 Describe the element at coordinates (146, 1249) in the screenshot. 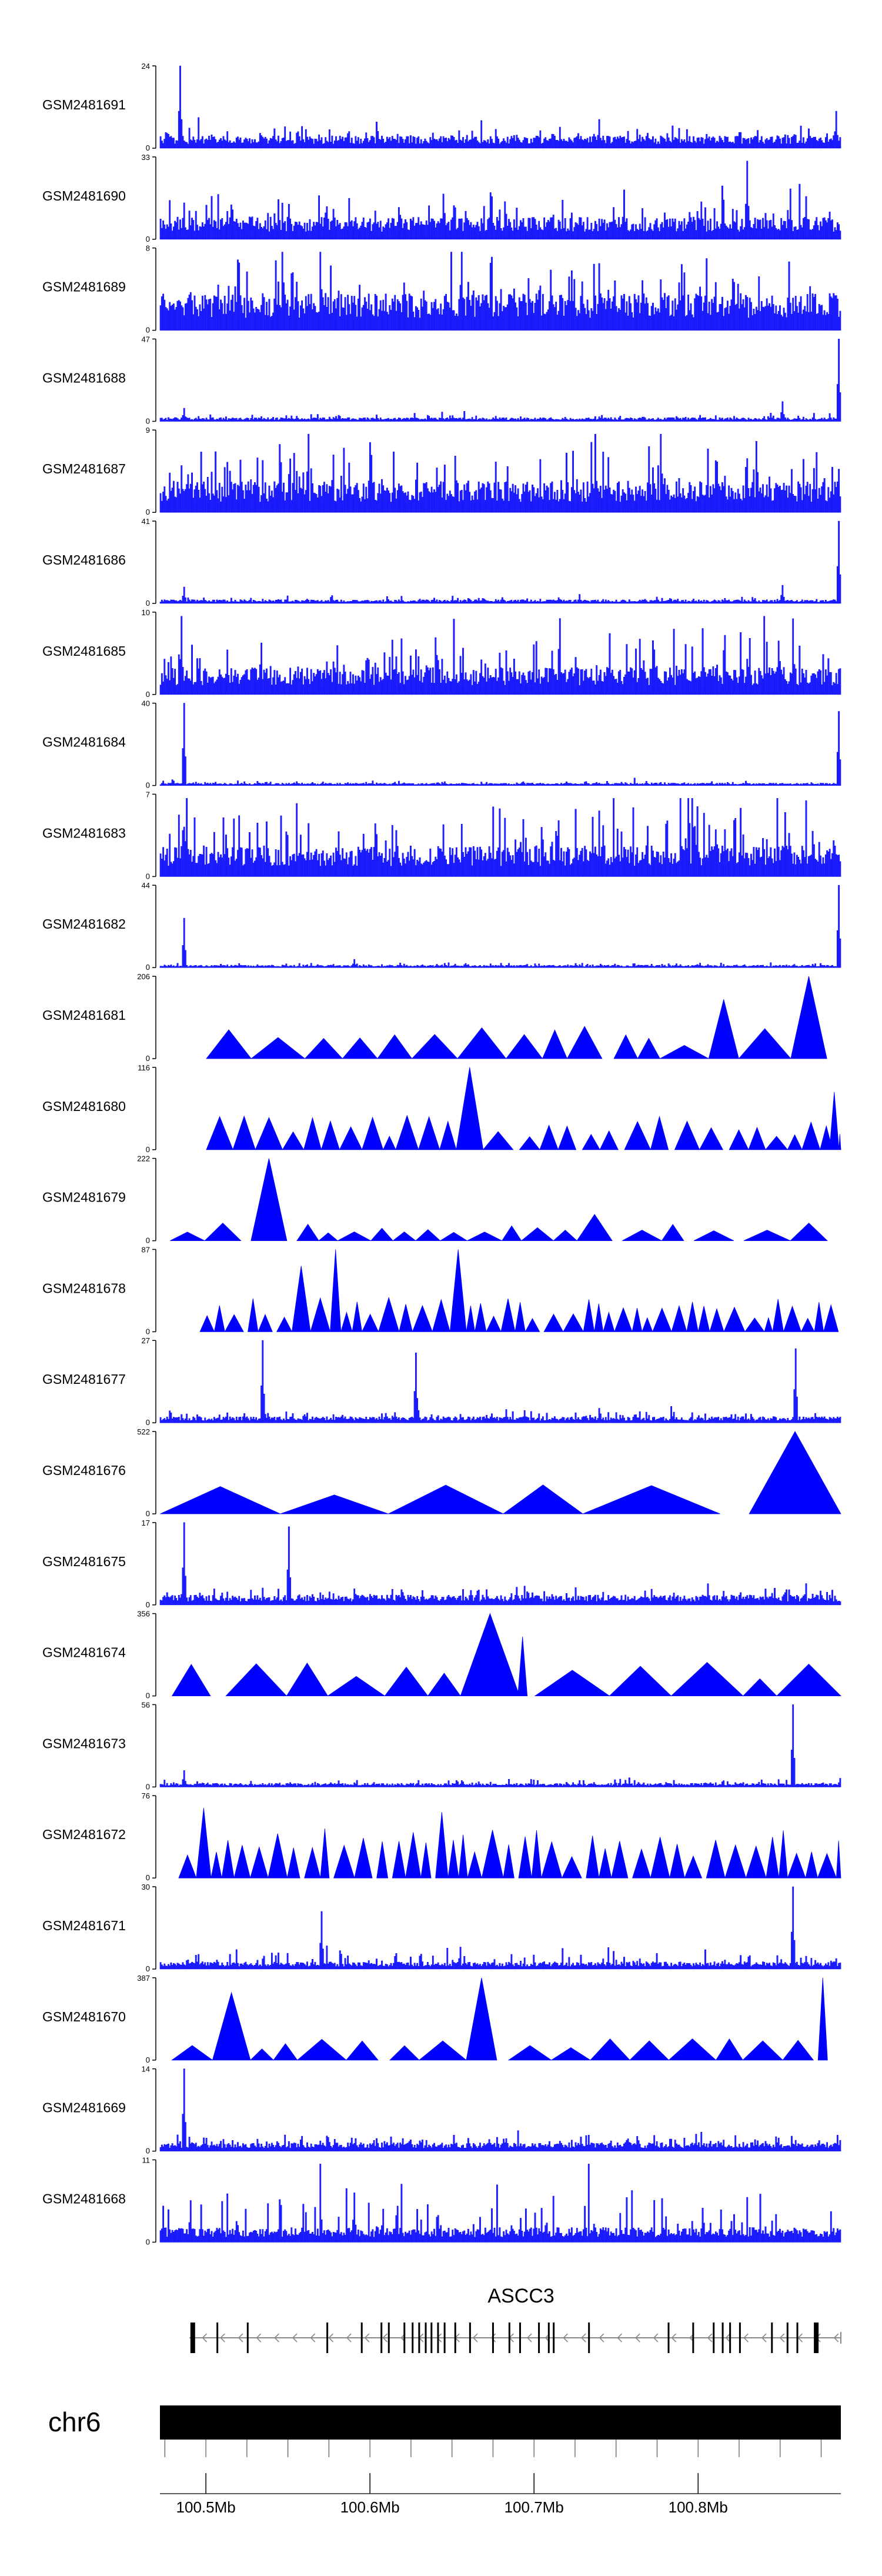

I see `y-max-label: 87` at that location.